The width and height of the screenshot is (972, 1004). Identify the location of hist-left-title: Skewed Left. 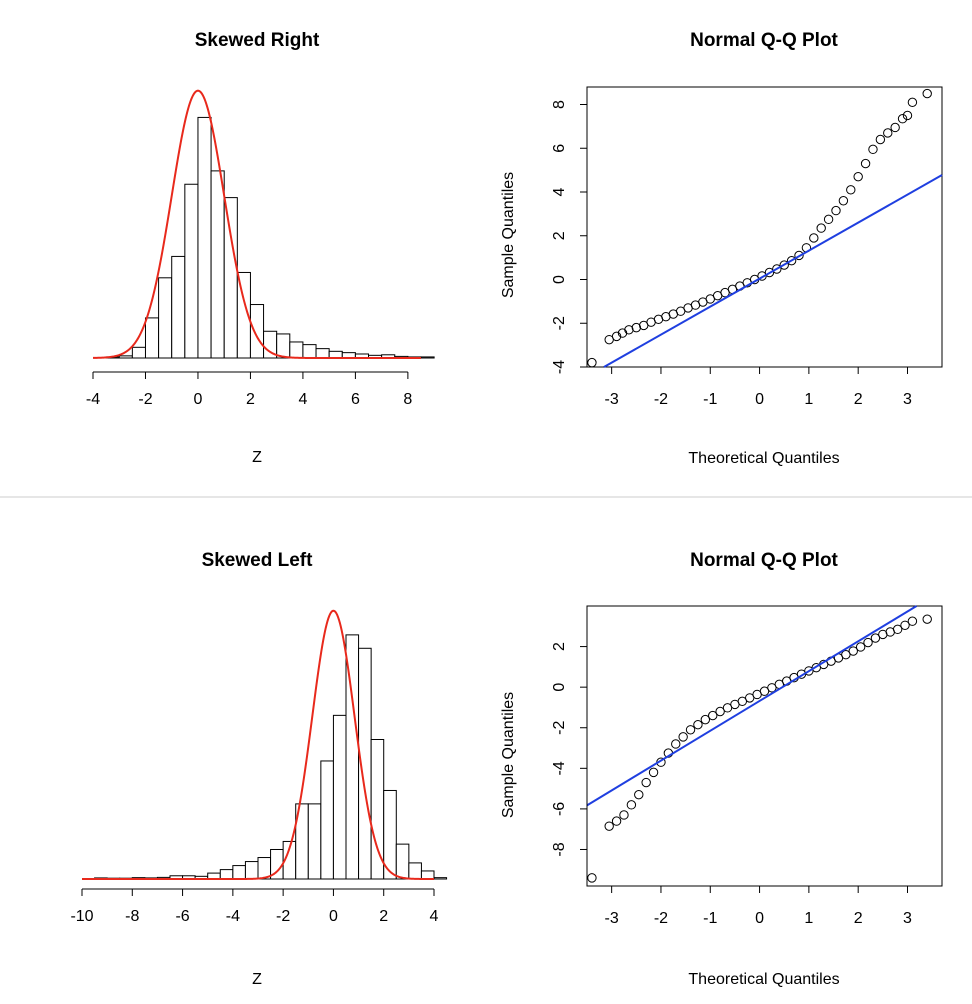
(258, 560).